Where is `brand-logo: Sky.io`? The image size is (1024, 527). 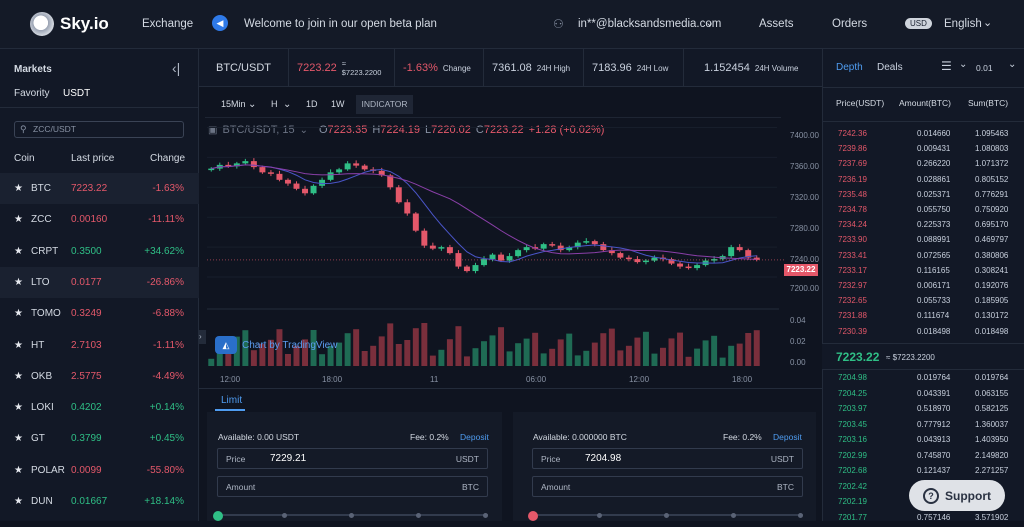 brand-logo: Sky.io is located at coordinates (69, 24).